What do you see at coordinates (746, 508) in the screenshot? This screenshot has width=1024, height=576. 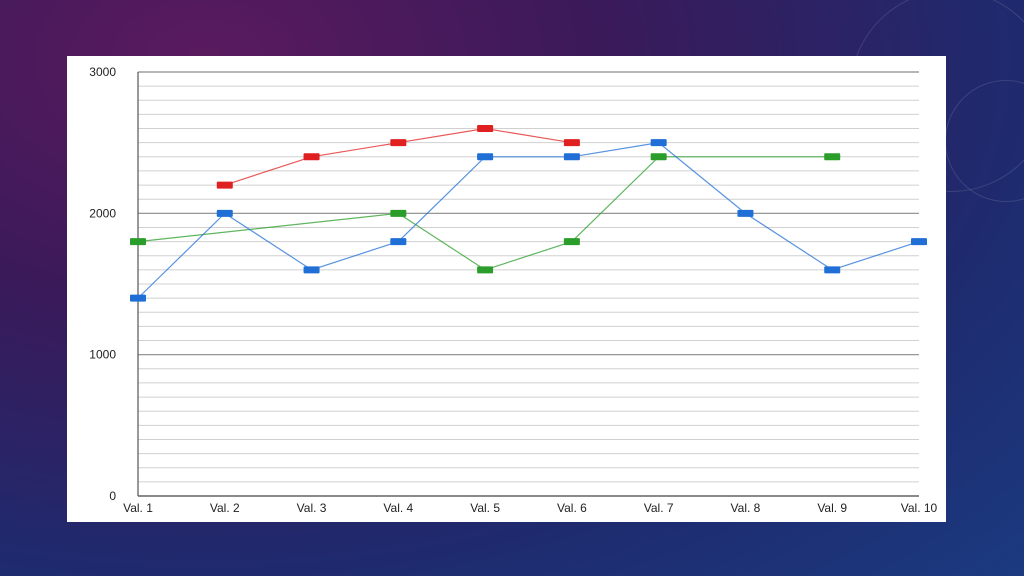 I see `x-tick-label: Val. 8` at bounding box center [746, 508].